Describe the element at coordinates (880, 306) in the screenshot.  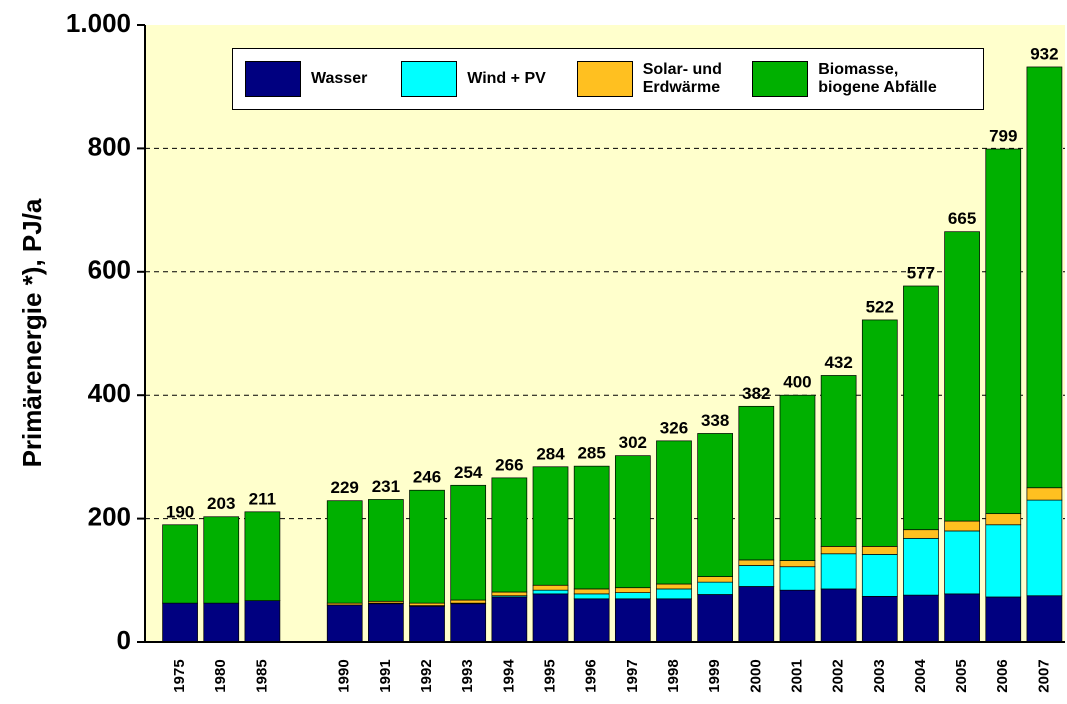
I see `total-label: 522` at that location.